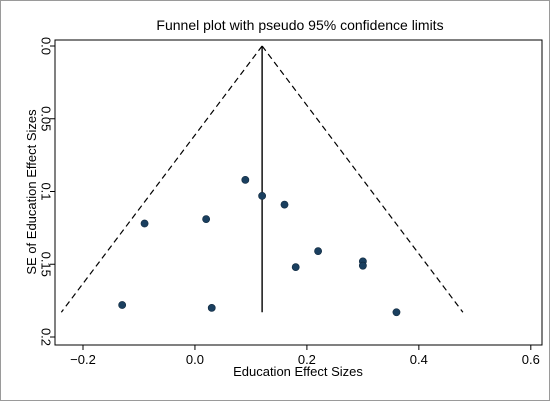  Describe the element at coordinates (298, 371) in the screenshot. I see `x-axis-label: Education Effect Sizes` at that location.